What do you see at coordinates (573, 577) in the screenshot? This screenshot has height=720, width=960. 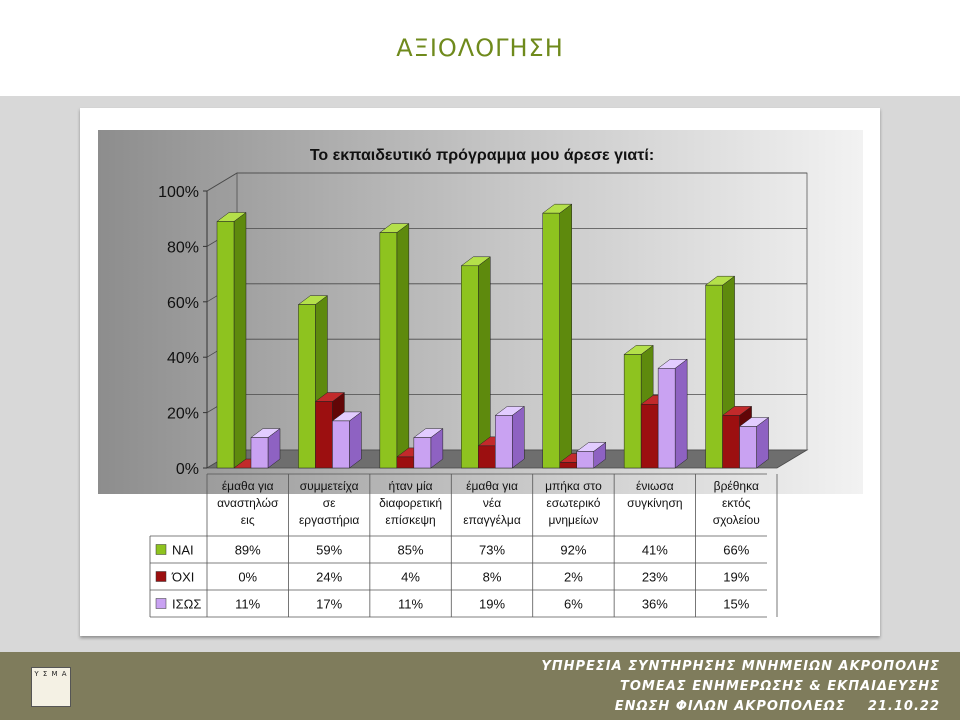 I see `data-table-value: 2%` at bounding box center [573, 577].